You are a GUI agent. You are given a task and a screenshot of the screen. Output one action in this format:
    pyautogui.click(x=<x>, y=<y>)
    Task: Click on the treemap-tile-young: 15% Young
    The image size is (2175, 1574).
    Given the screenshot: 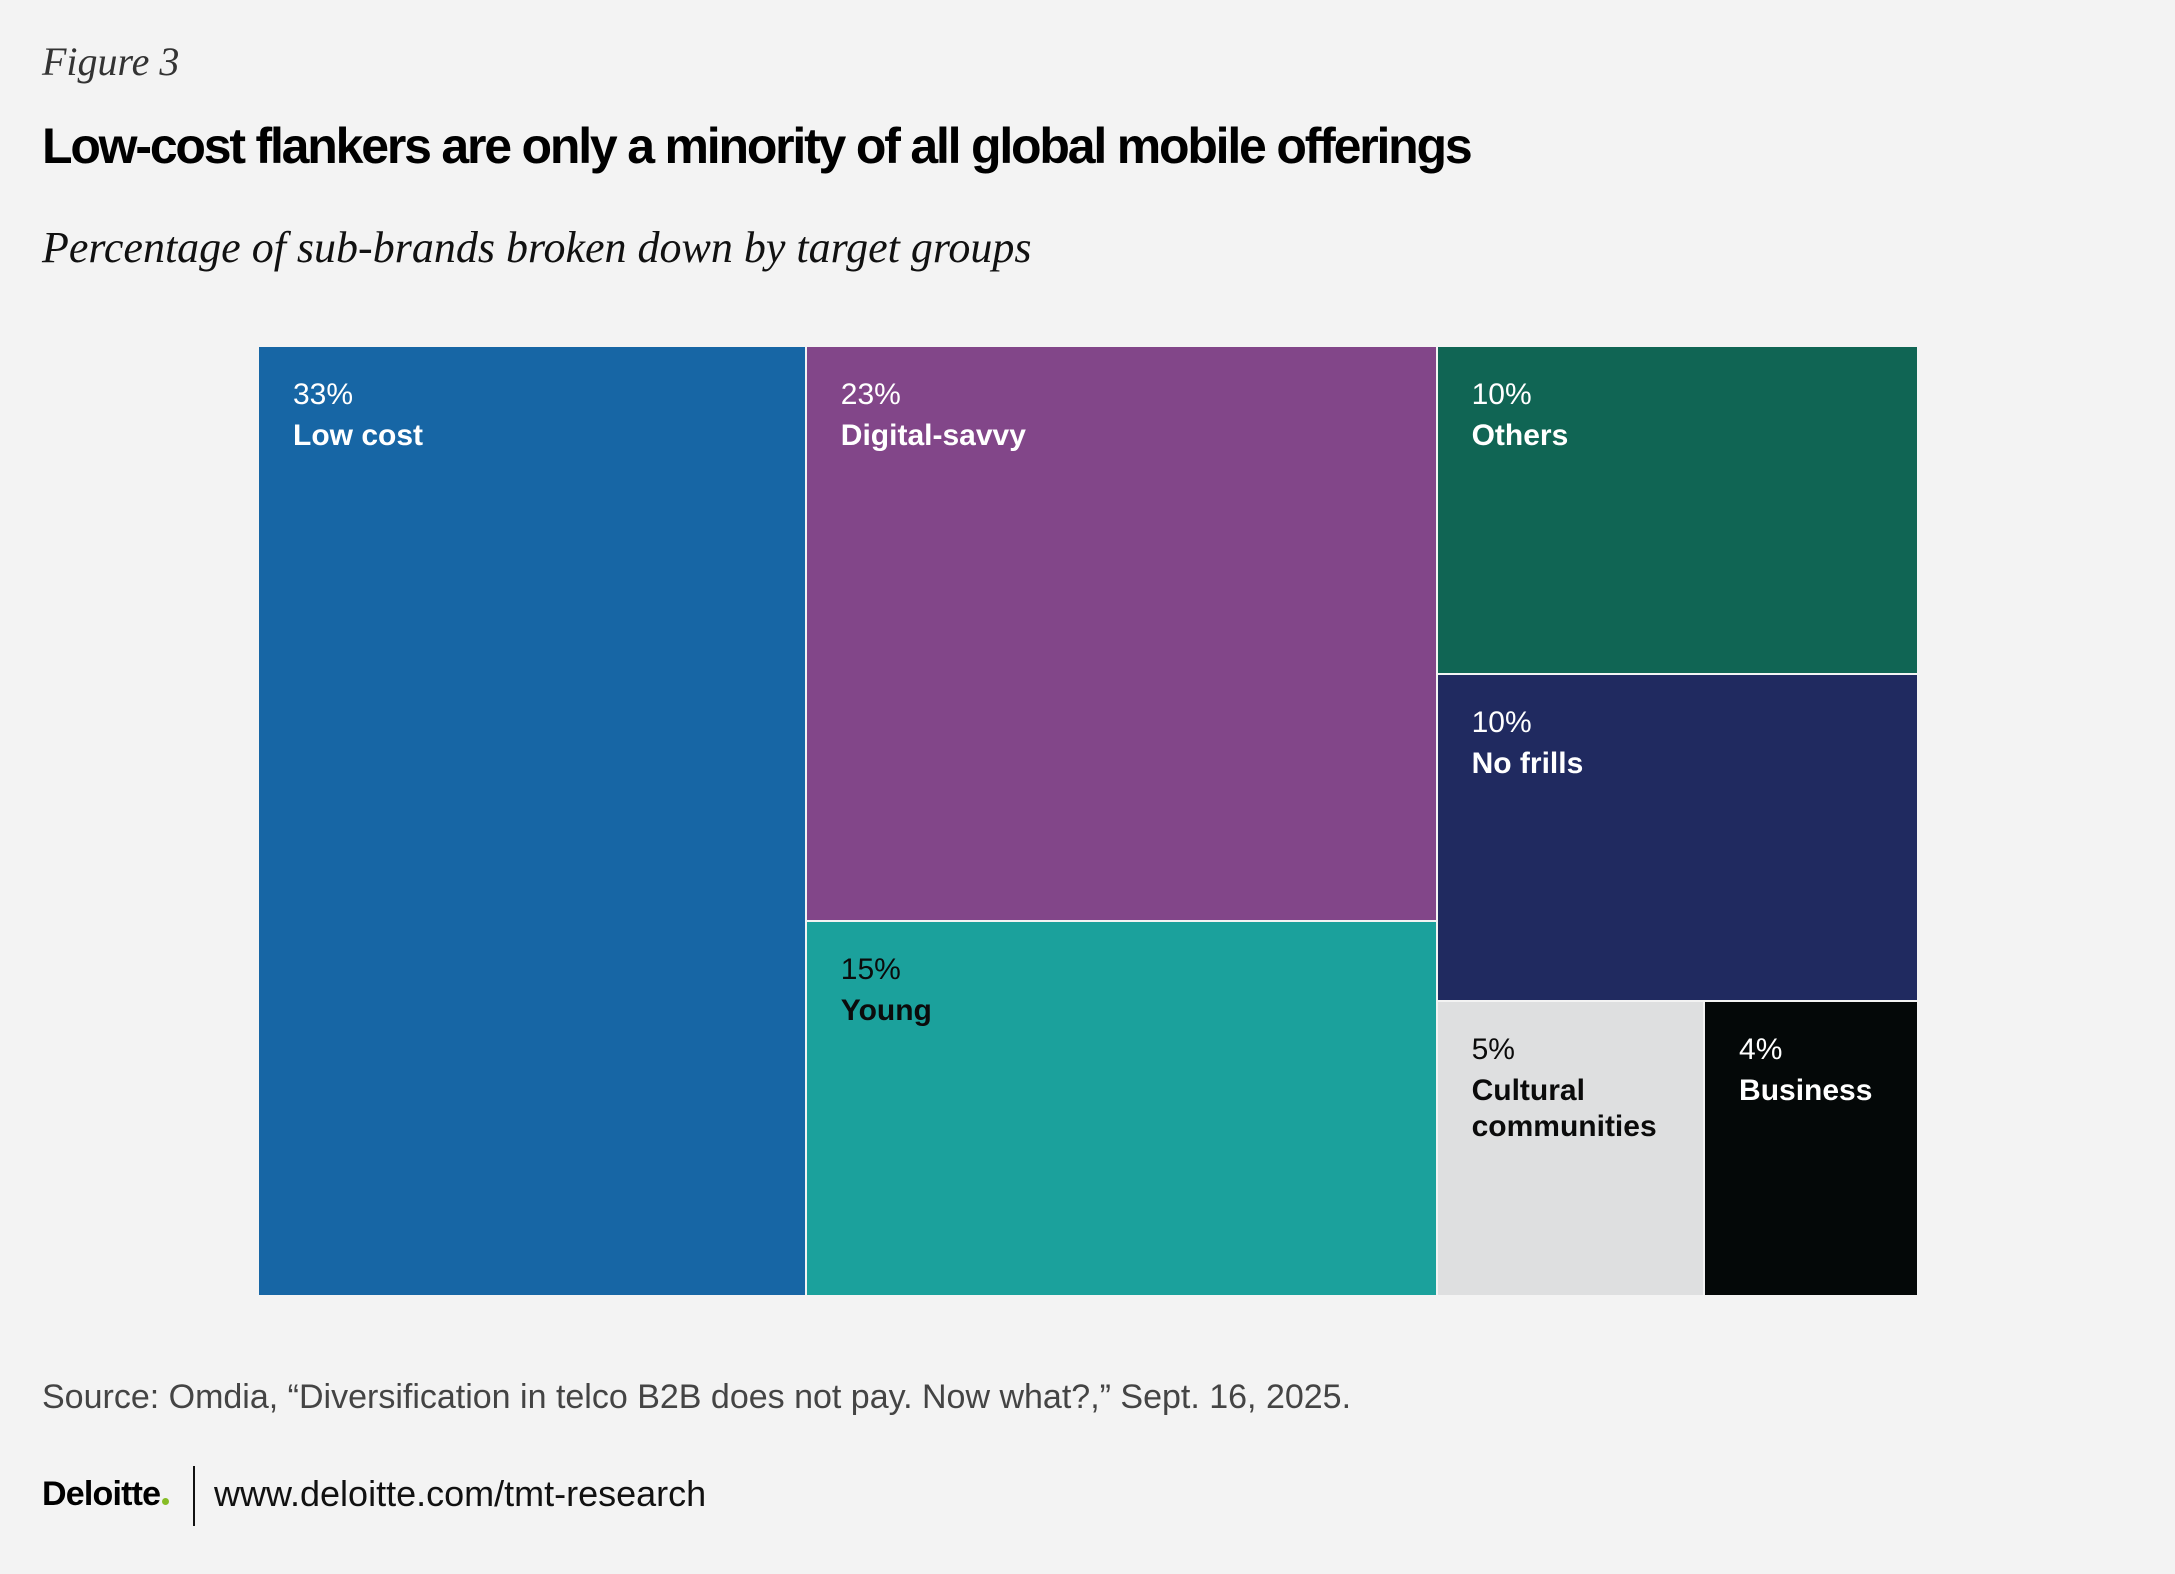 What is the action you would take?
    pyautogui.click(x=1121, y=1108)
    